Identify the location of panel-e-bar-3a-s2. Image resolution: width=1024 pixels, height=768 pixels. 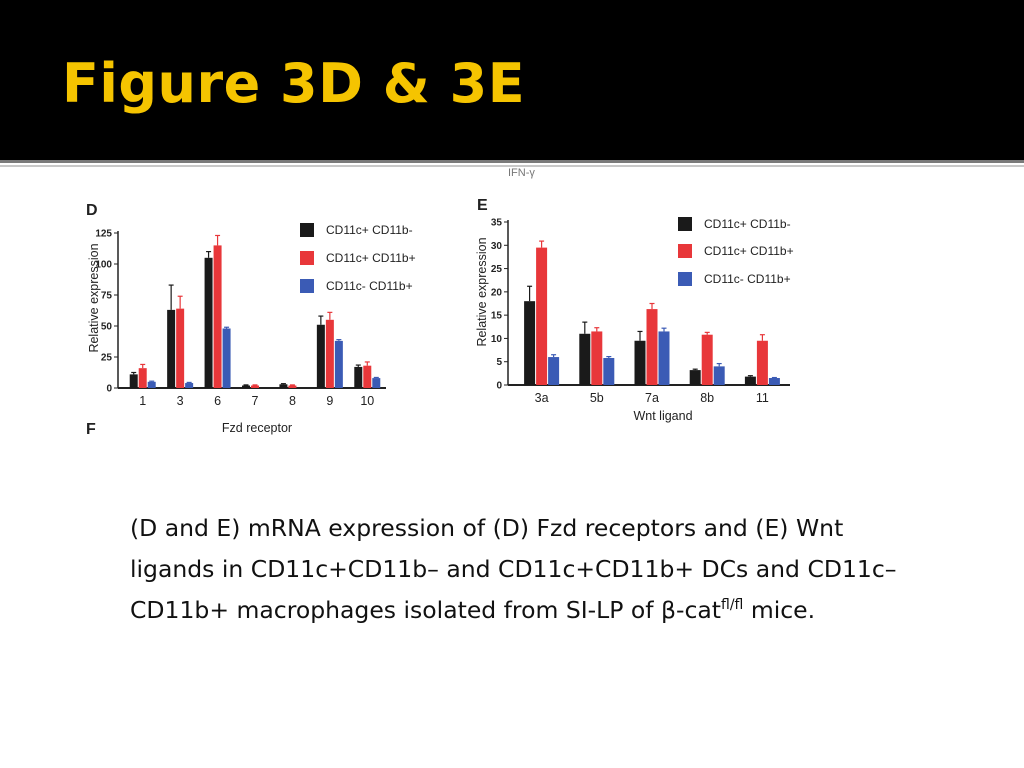
(542, 316).